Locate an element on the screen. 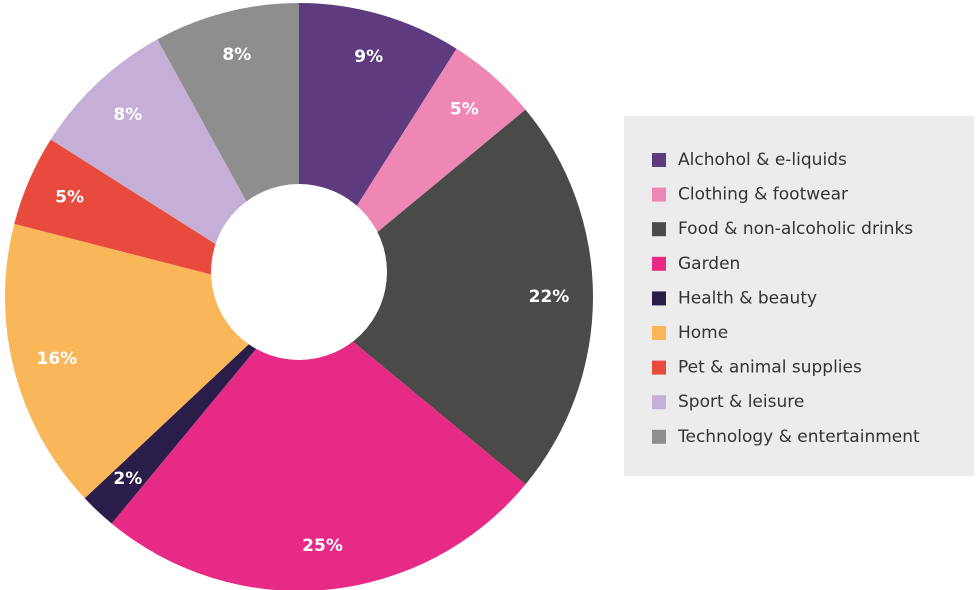 The image size is (978, 590). legend-label: Pet & animal supplies is located at coordinates (770, 368).